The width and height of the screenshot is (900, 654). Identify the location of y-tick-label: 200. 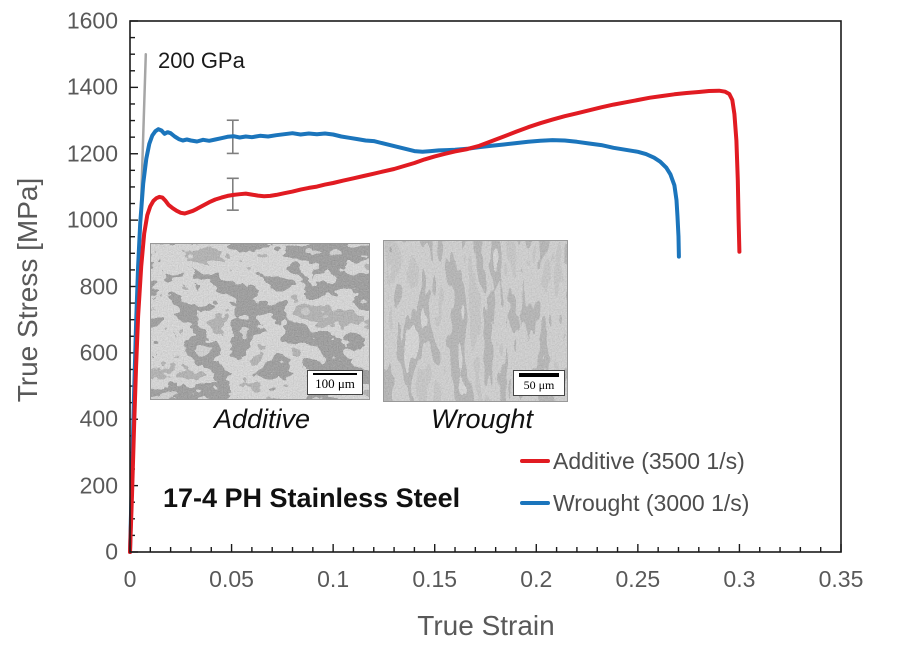
(98, 485).